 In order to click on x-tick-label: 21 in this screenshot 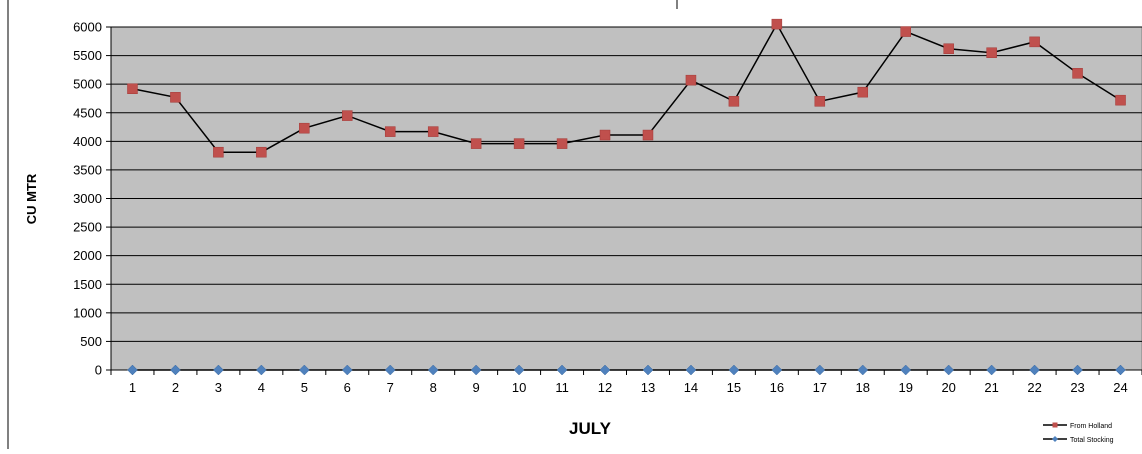, I will do `click(991, 387)`.